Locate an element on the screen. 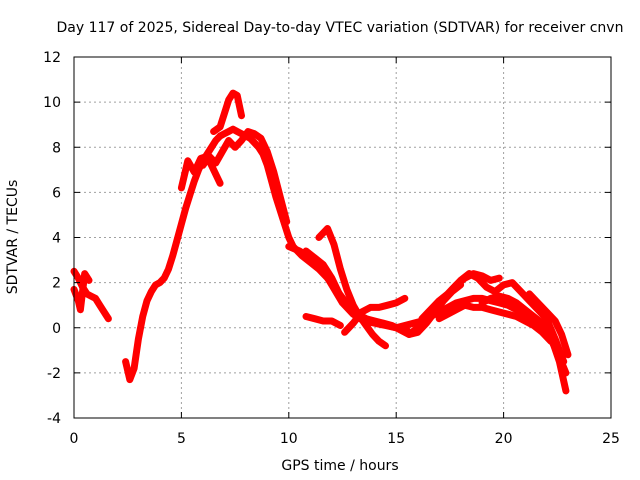 This screenshot has width=640, height=480. x-tick-label: 20 is located at coordinates (504, 439).